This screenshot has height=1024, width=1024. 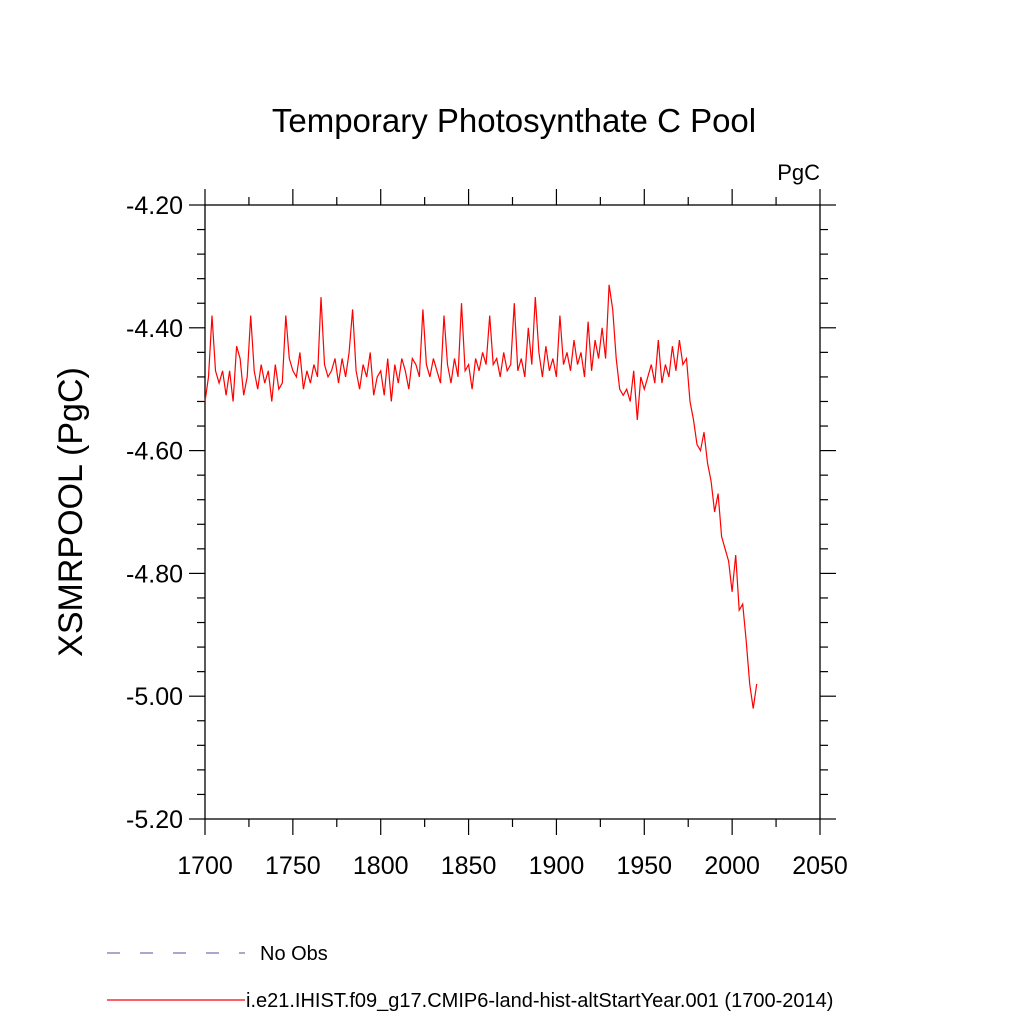 What do you see at coordinates (820, 866) in the screenshot?
I see `x-tick-label: 2050` at bounding box center [820, 866].